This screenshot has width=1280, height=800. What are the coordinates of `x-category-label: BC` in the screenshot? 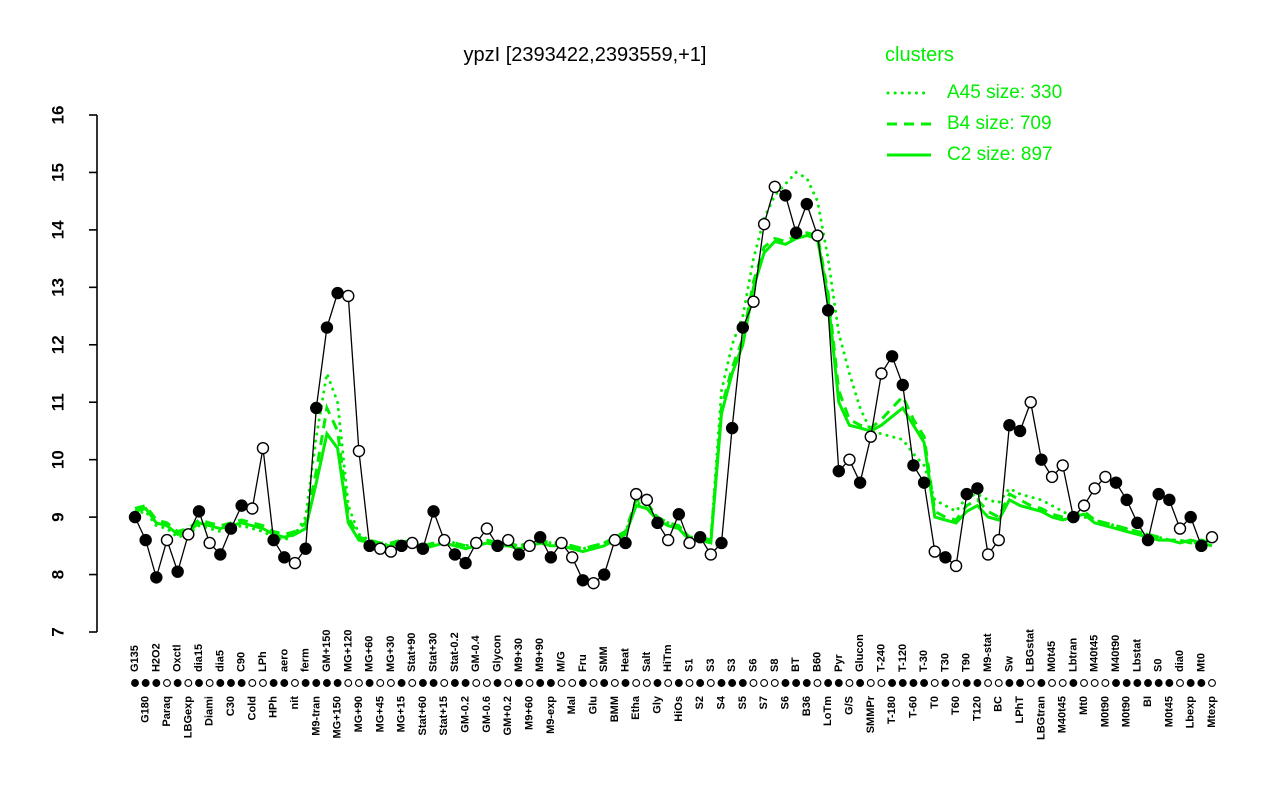 It's located at (999, 704).